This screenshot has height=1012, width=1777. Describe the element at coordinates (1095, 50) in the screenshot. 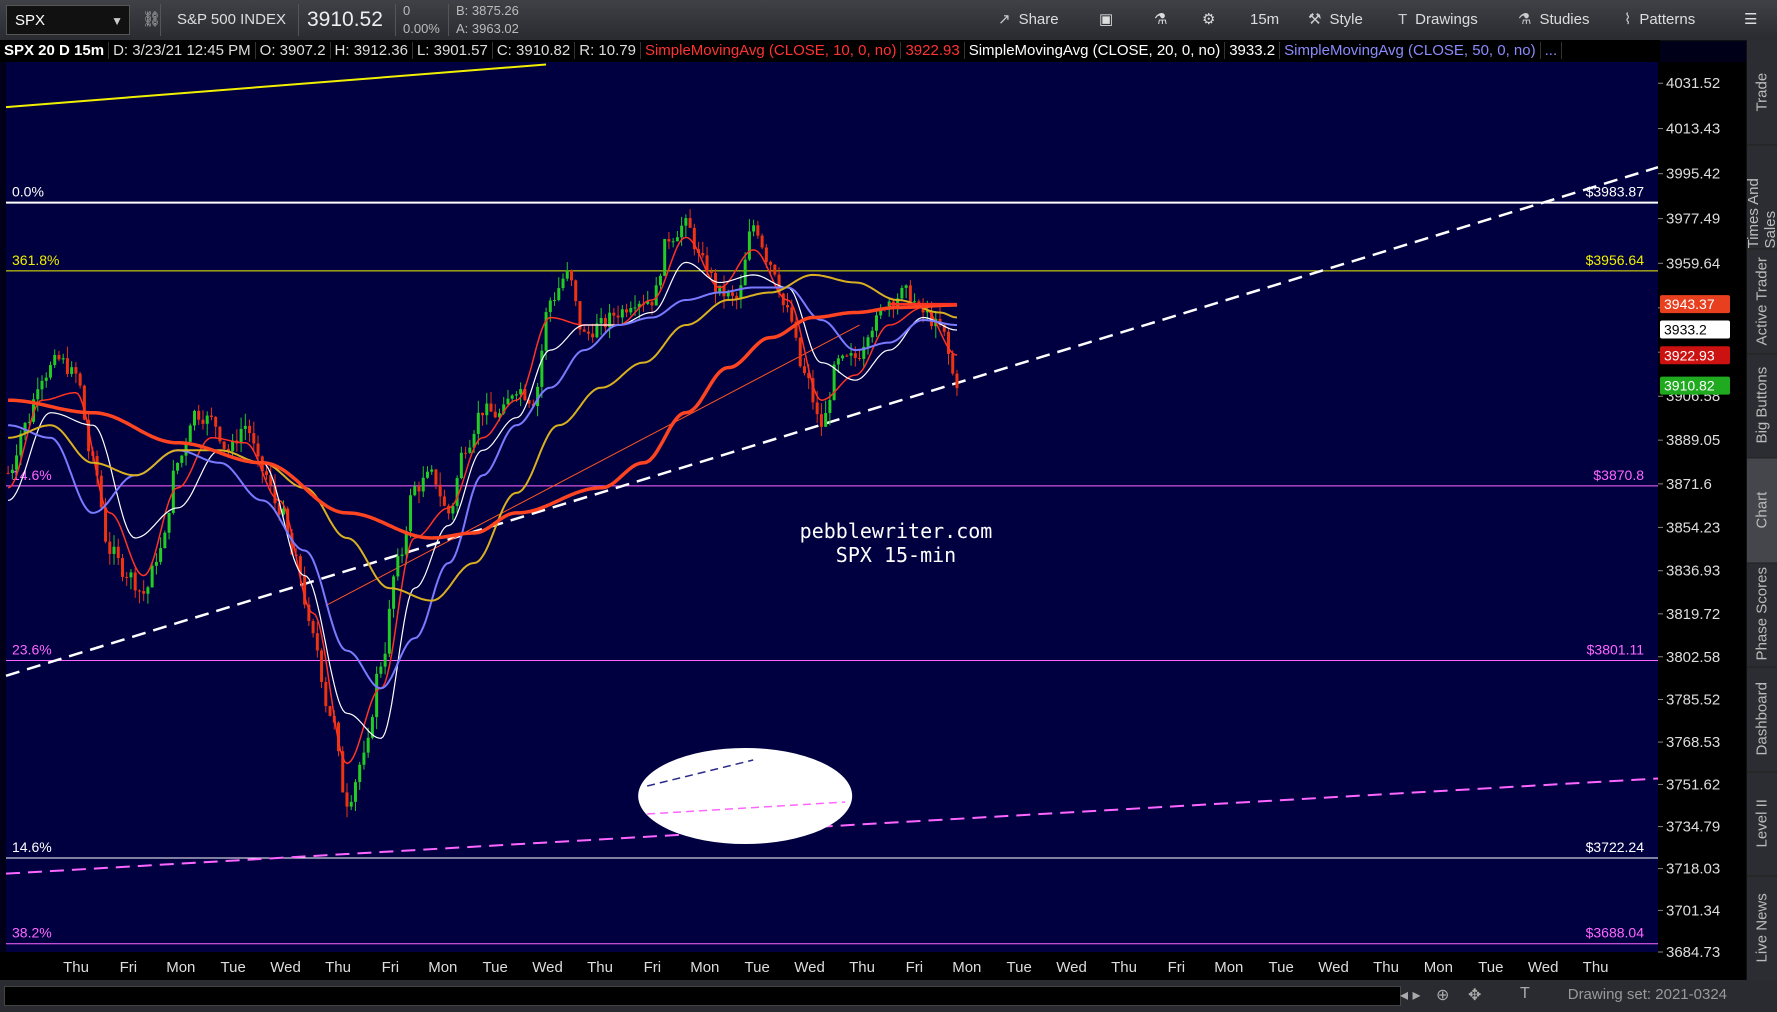

I see `sma20-label: SimpleMovingAvg (CLOSE, 20, 0, no)` at that location.